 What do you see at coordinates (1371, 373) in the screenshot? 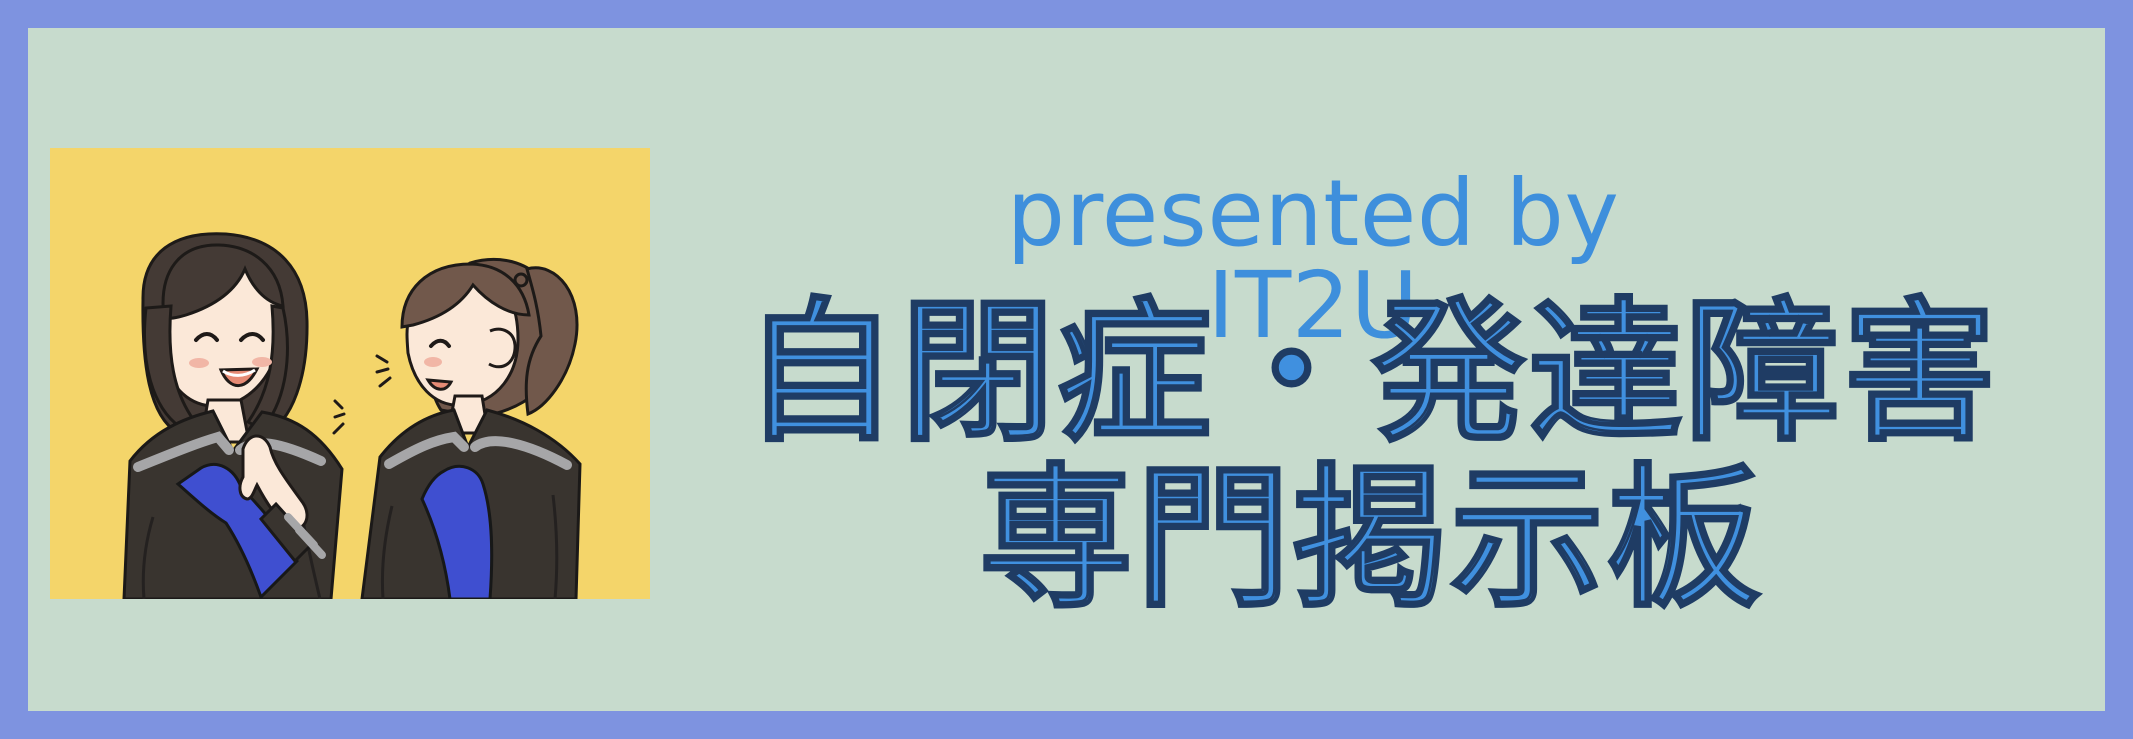
I see `board-title-line-1: 自閉症・発達障害` at bounding box center [1371, 373].